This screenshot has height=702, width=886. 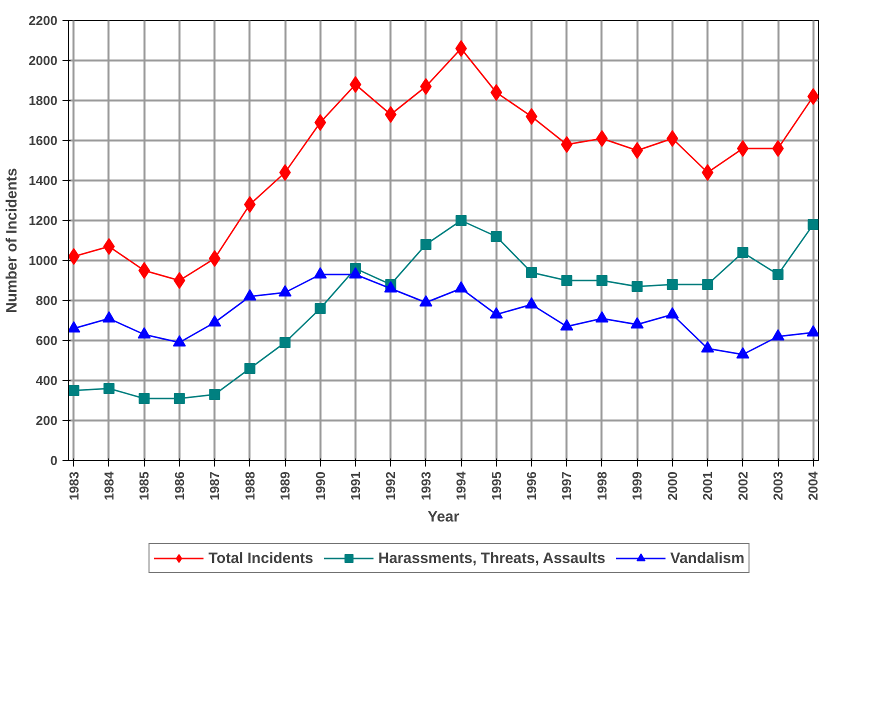 I want to click on y-tick-label: 2200, so click(x=43, y=20).